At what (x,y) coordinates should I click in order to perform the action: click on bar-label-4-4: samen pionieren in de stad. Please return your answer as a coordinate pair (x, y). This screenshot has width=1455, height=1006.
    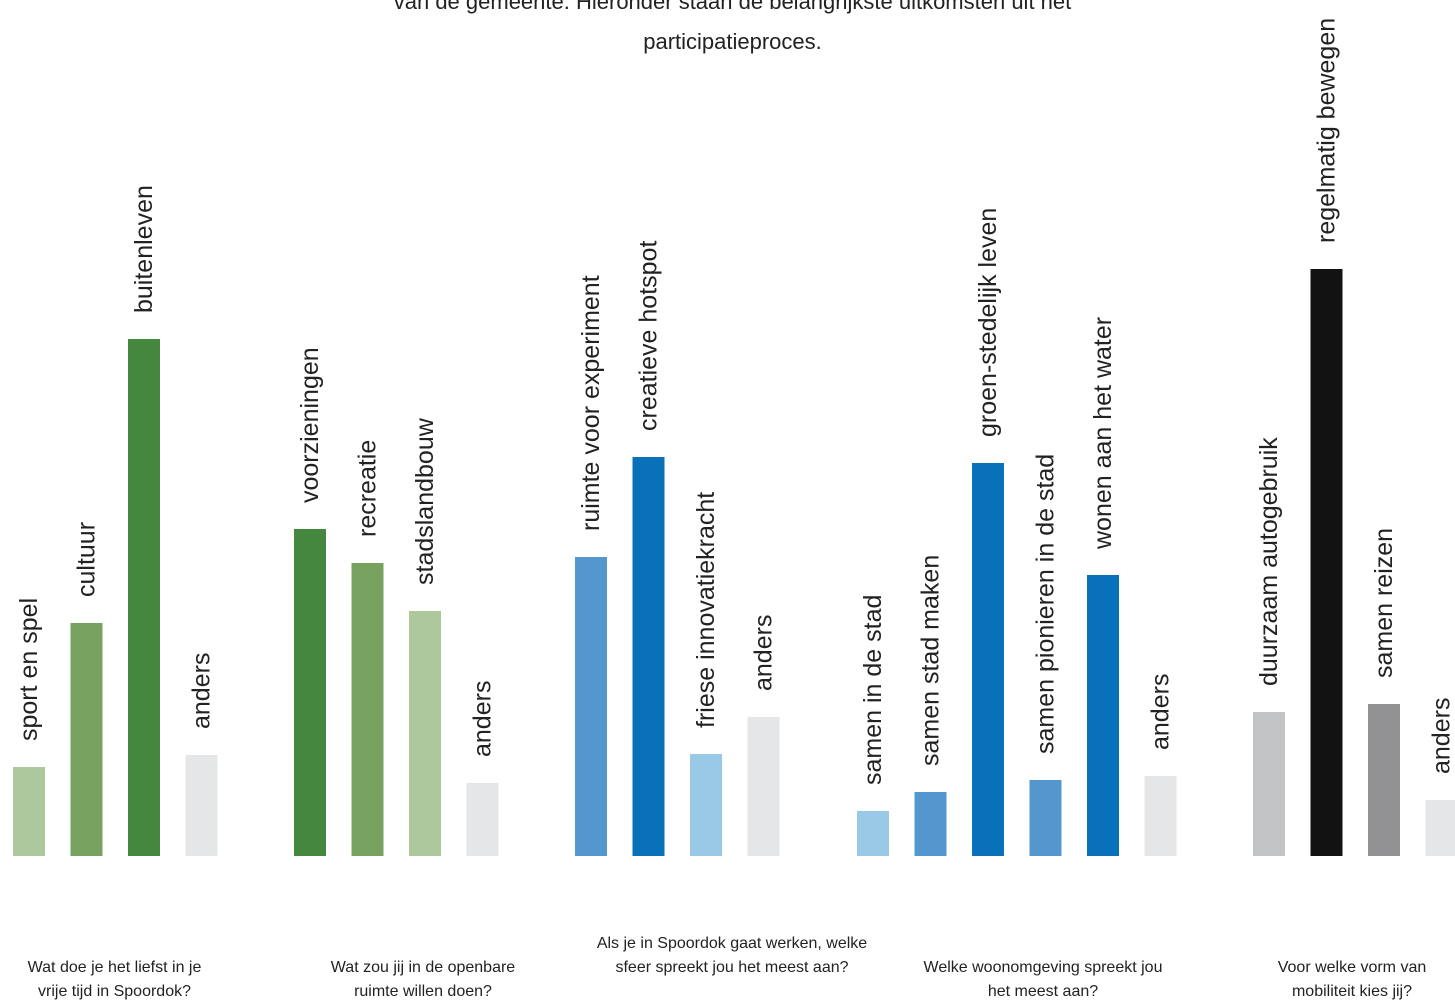
    Looking at the image, I should click on (1046, 604).